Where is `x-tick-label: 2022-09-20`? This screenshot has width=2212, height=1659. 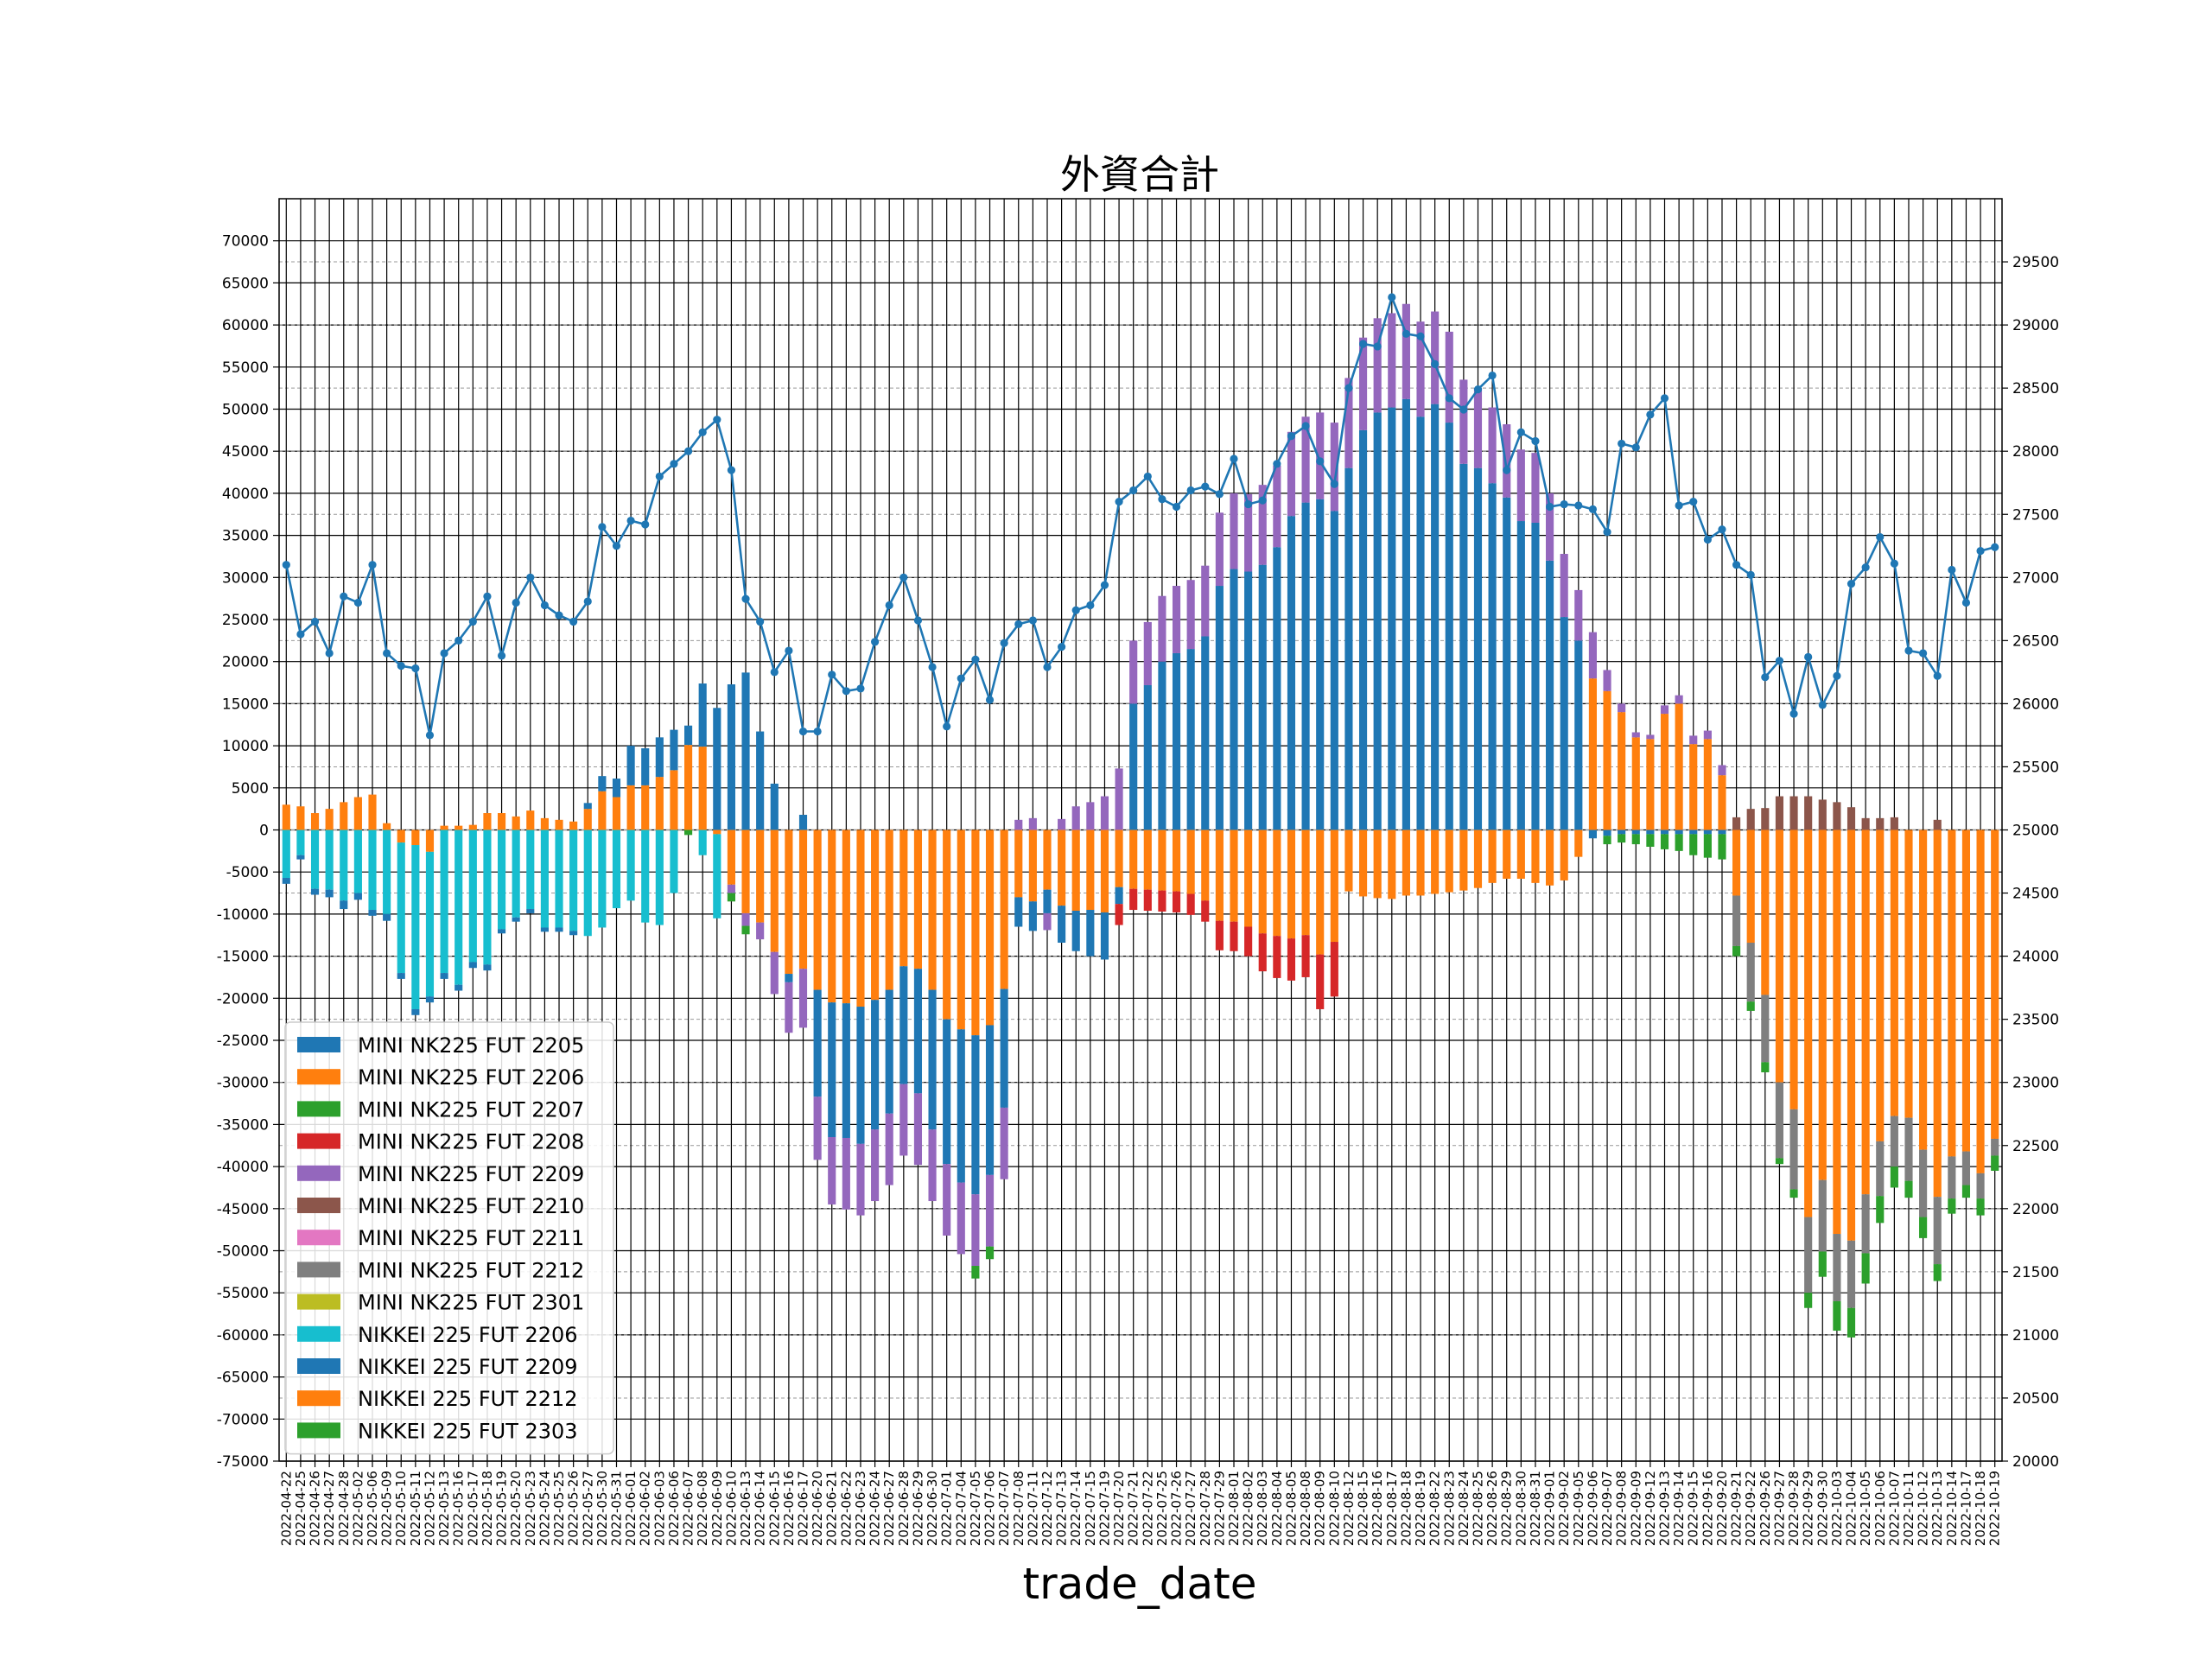 x-tick-label: 2022-09-20 is located at coordinates (1722, 1508).